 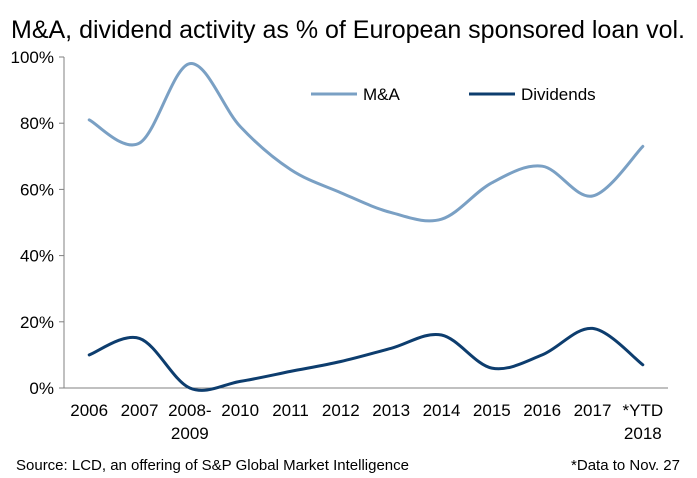 What do you see at coordinates (382, 94) in the screenshot?
I see `legend-label-0: M&A` at bounding box center [382, 94].